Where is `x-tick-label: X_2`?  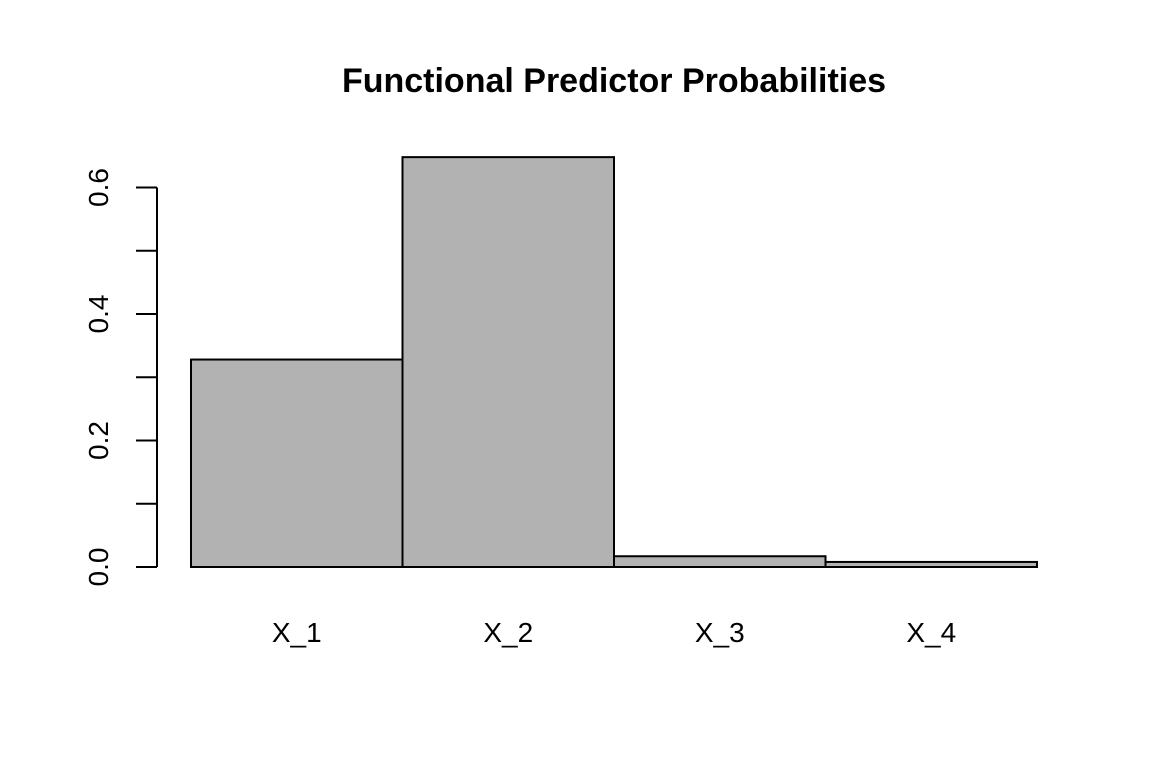
x-tick-label: X_2 is located at coordinates (508, 632).